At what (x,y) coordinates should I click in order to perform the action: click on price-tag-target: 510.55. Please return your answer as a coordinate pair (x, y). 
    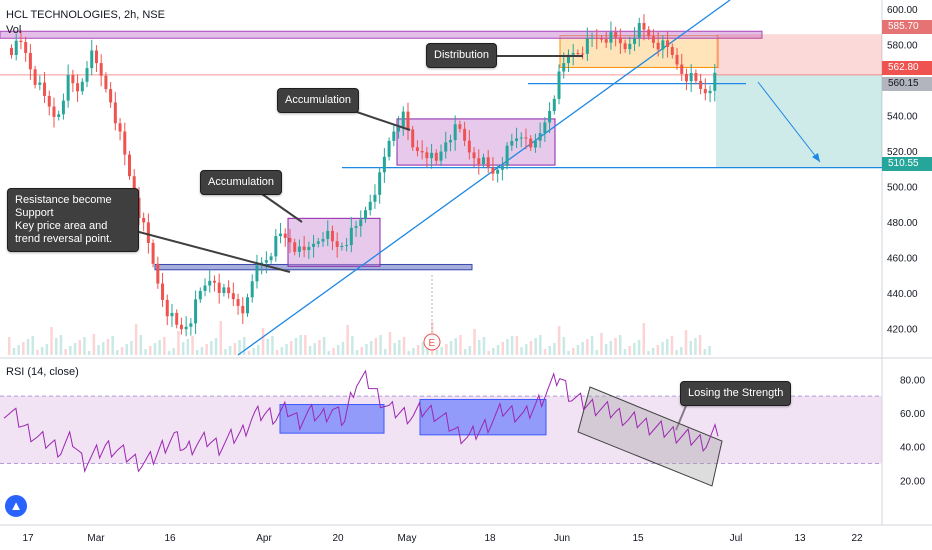
    Looking at the image, I should click on (907, 164).